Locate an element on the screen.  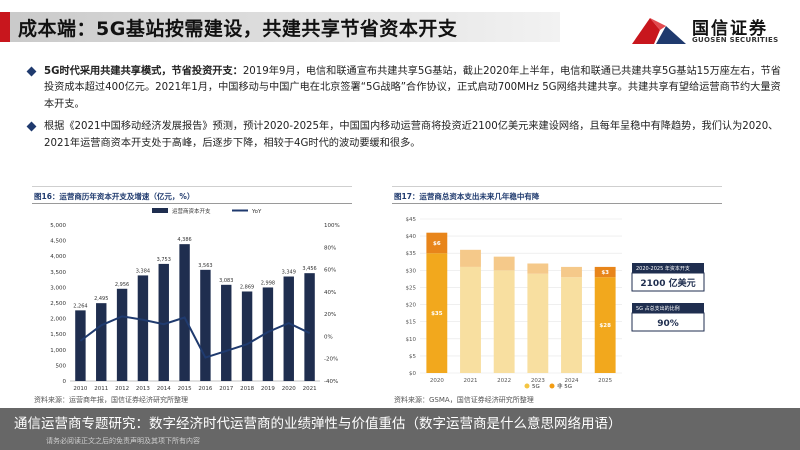
y-tick-label: 1,000 is located at coordinates (58, 351).